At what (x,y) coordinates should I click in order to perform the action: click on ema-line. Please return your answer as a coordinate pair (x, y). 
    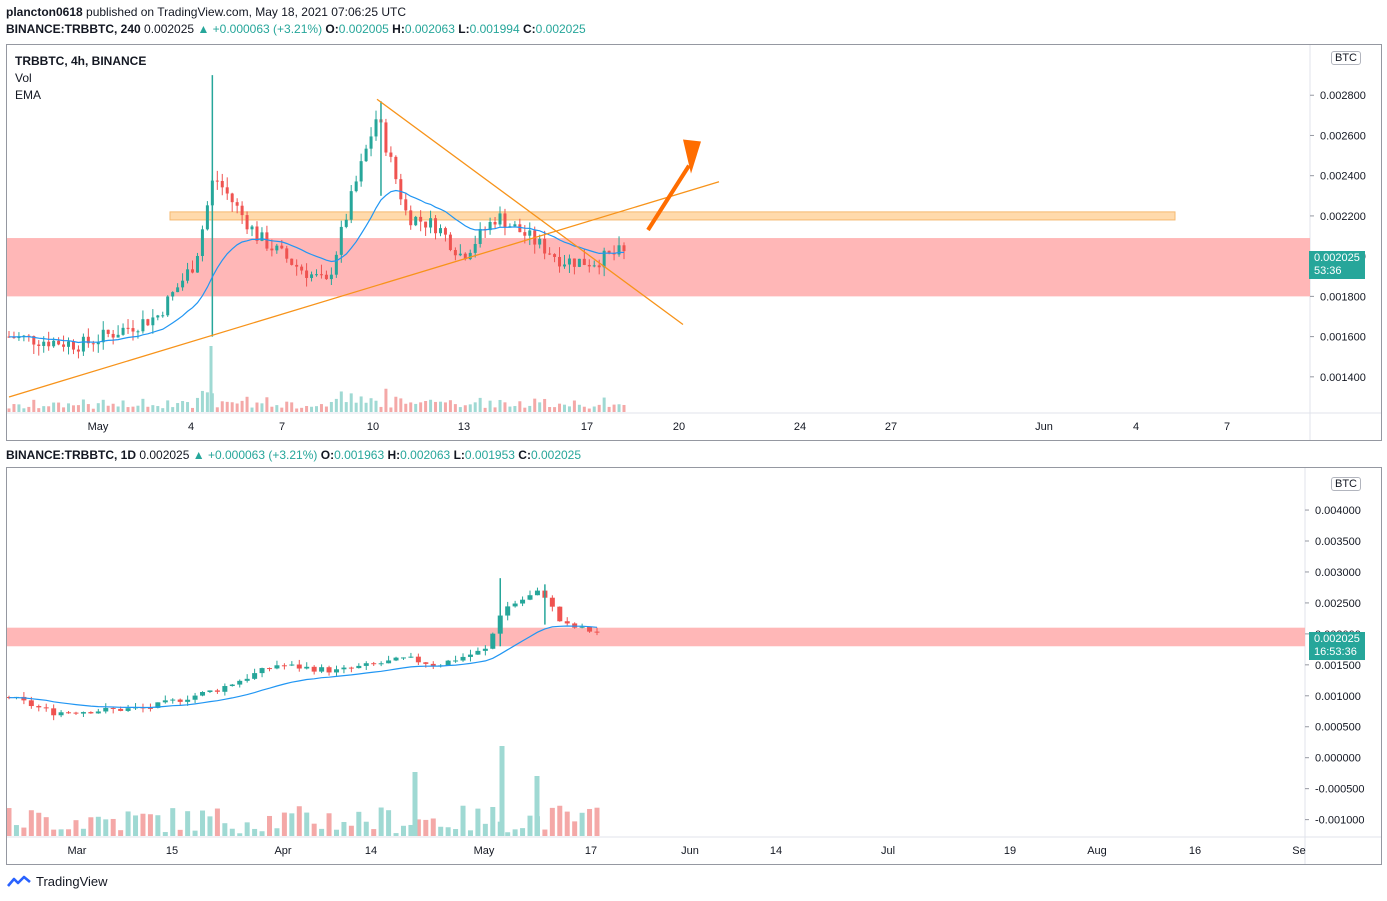
    Looking at the image, I should click on (303, 667).